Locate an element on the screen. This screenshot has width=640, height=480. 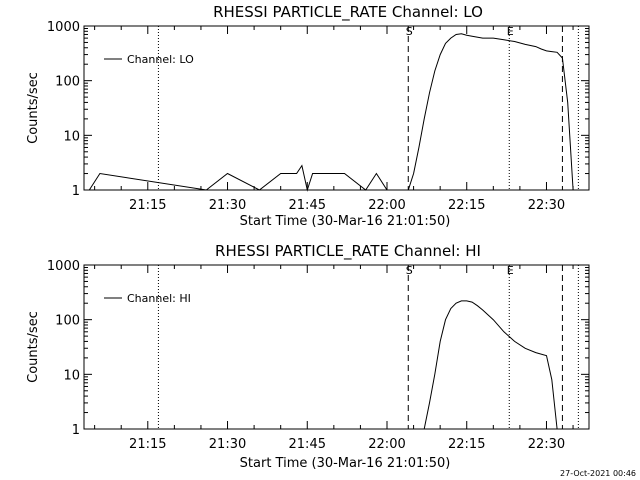
legend-label: Channel: HI is located at coordinates (159, 298).